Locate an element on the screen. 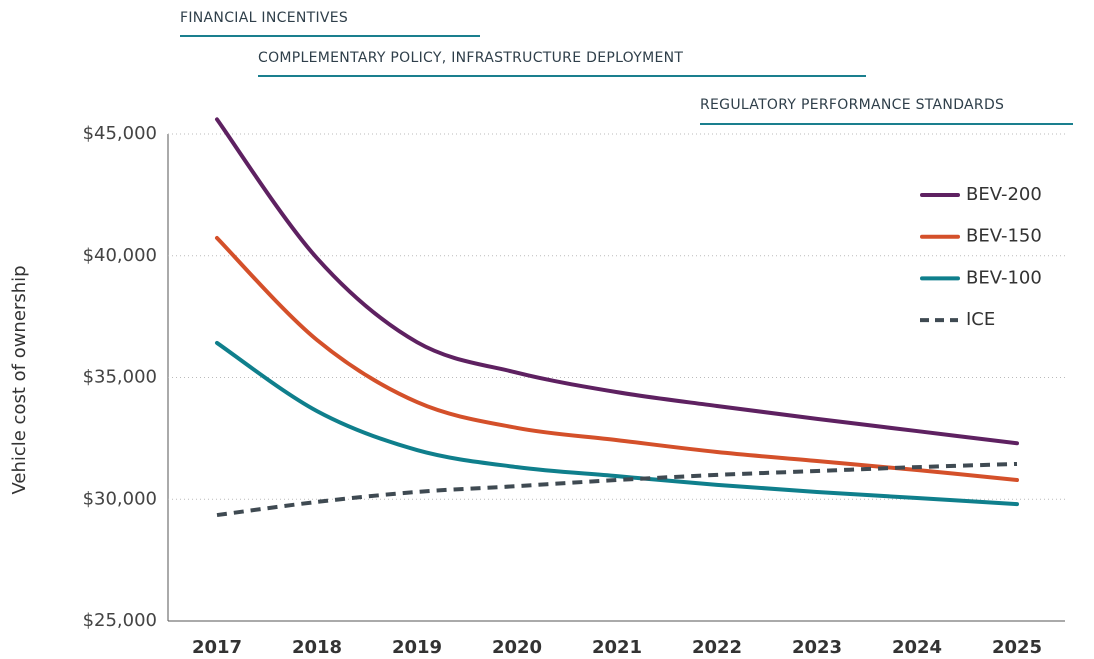 Image resolution: width=1094 pixels, height=659 pixels. y-tick-label: $35,000 is located at coordinates (120, 377).